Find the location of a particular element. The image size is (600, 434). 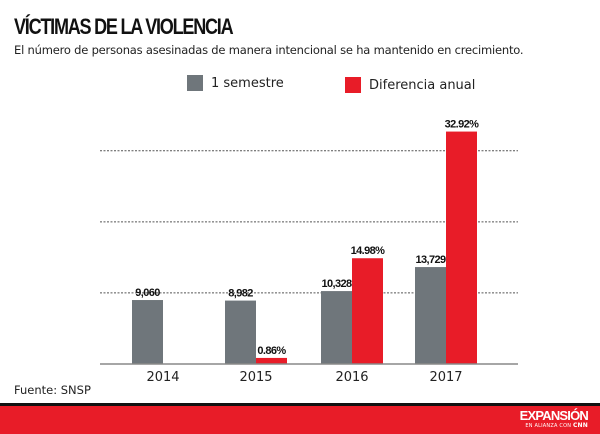

data-label-diferencia: 0.86% is located at coordinates (271, 351).